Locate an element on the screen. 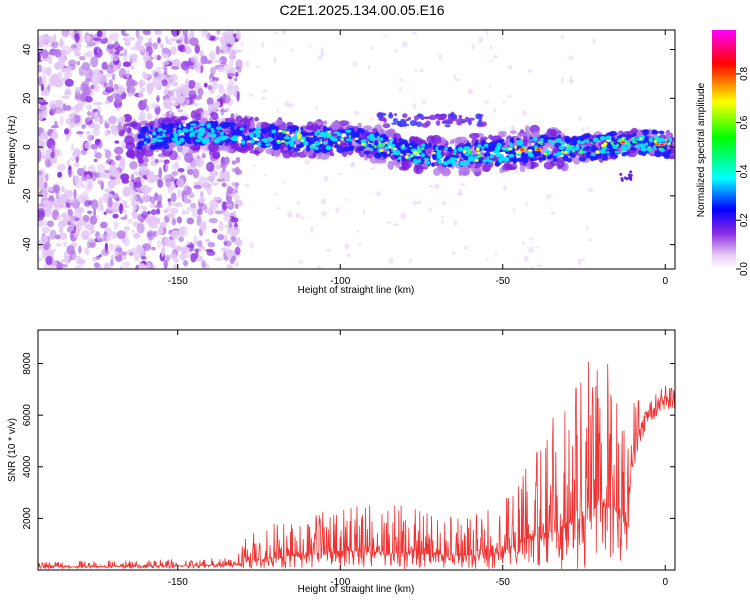 The height and width of the screenshot is (605, 750). figure-title: C2E1.2025.134.00.05.E16 is located at coordinates (361, 10).